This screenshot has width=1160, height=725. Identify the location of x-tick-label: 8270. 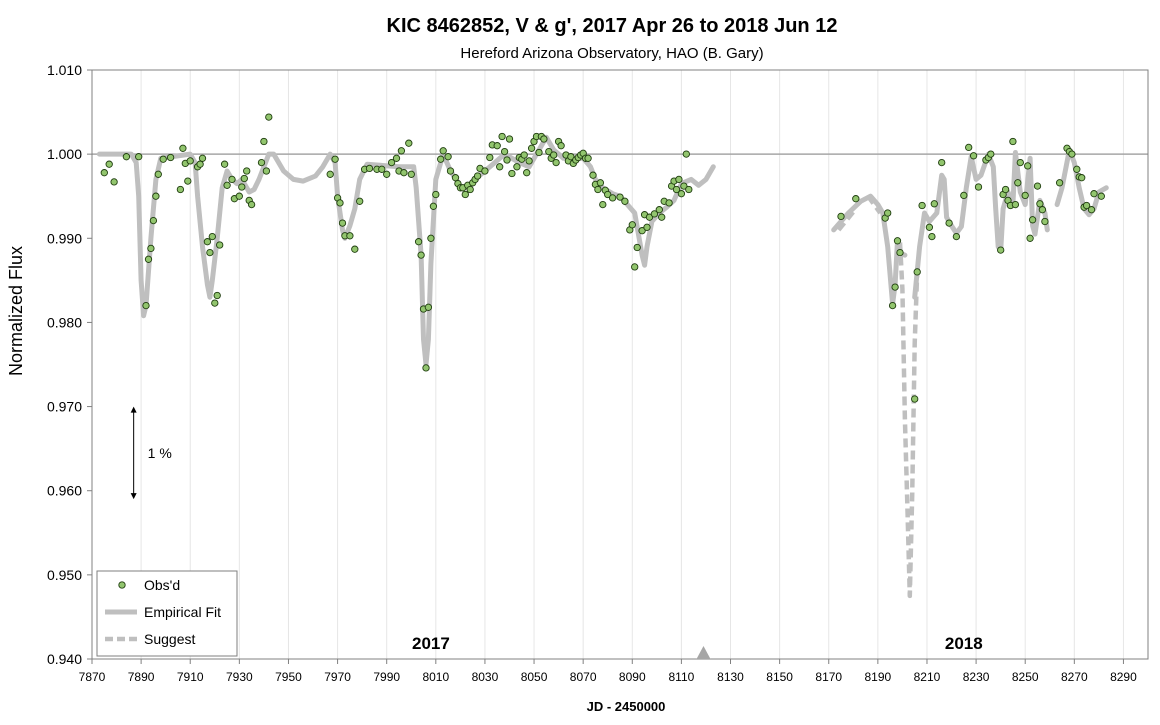
(1074, 677).